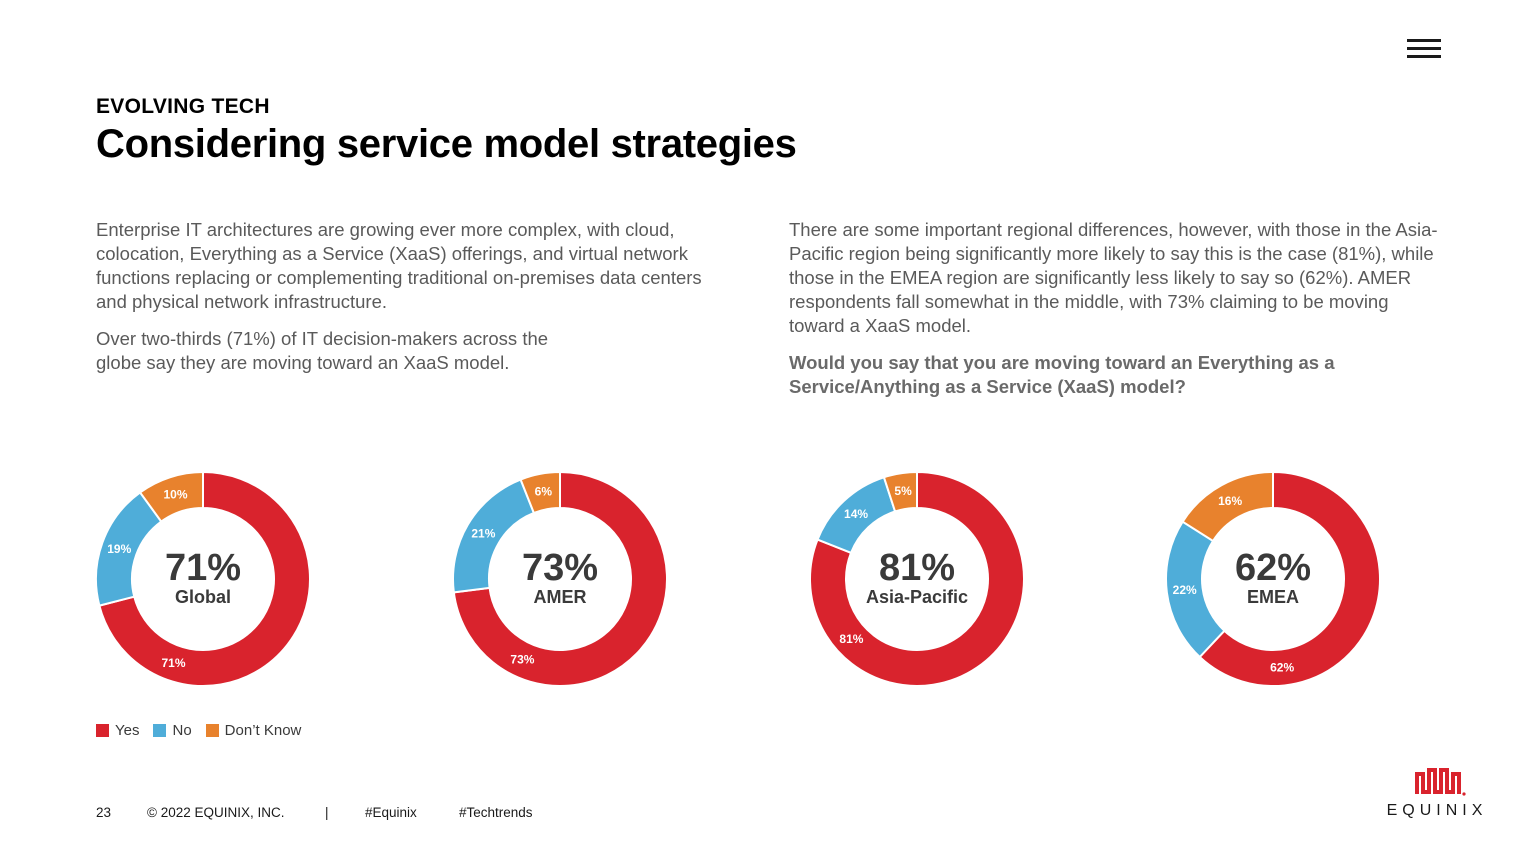 The image size is (1536, 864). What do you see at coordinates (917, 568) in the screenshot?
I see `center-value: 81%` at bounding box center [917, 568].